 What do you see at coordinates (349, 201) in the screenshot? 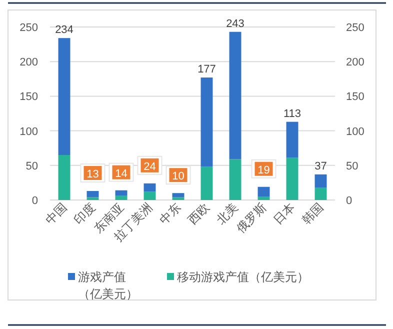
I see `y2-tick-label: 0` at bounding box center [349, 201].